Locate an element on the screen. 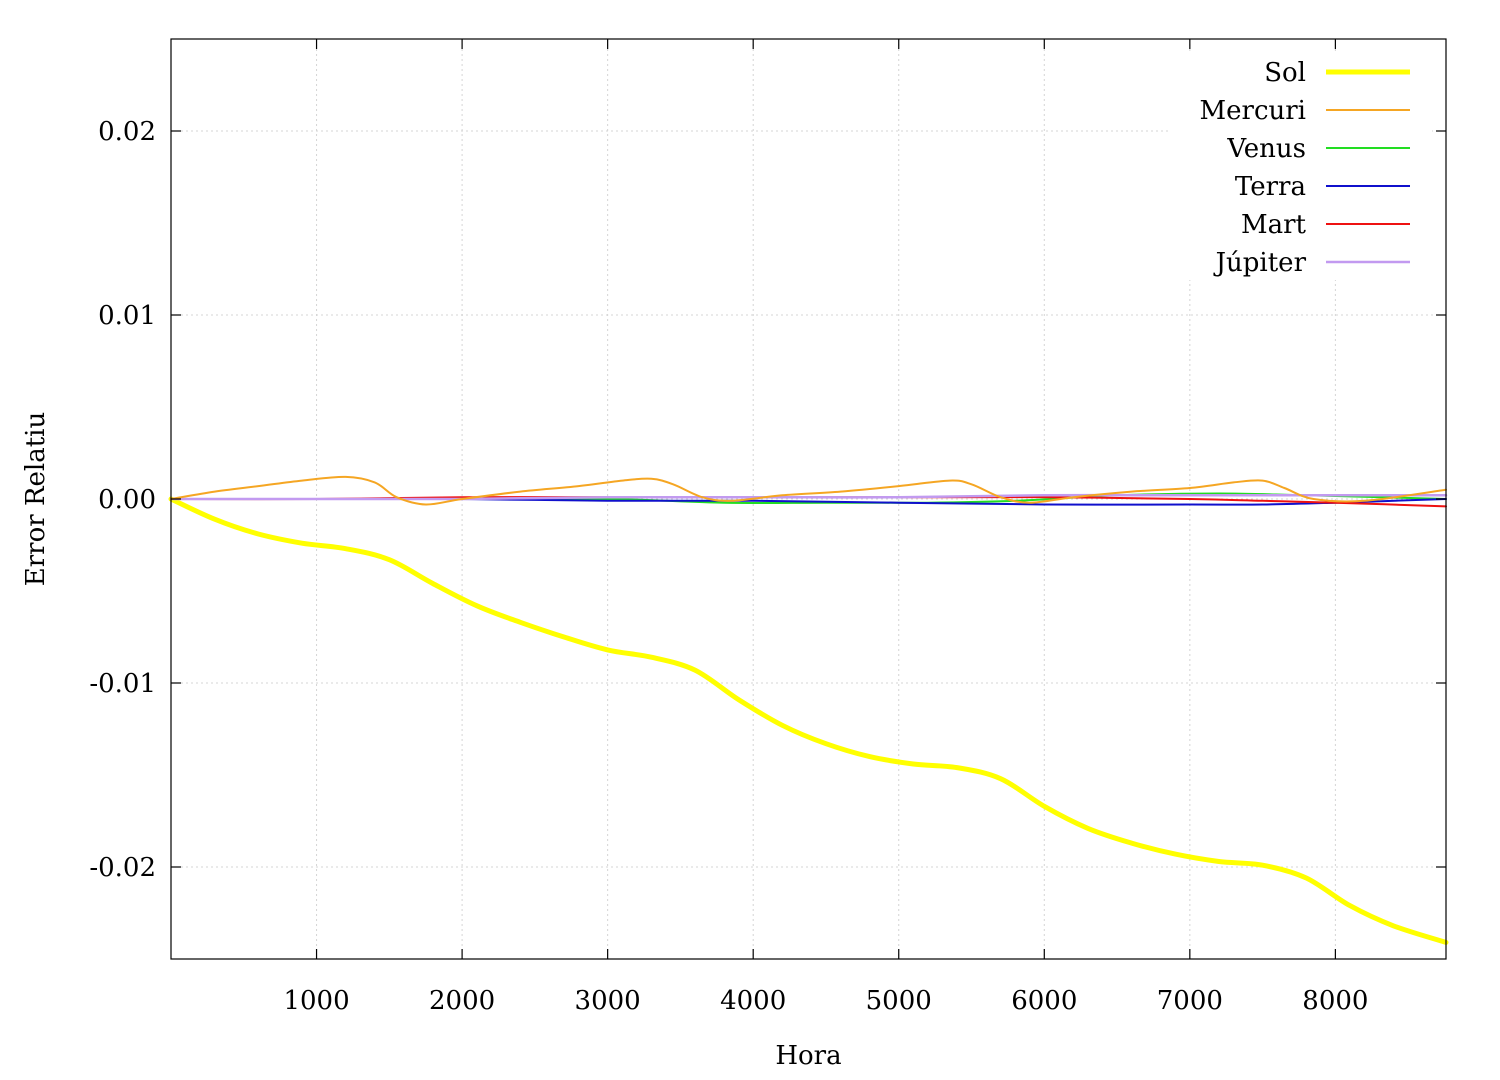 Image resolution: width=1500 pixels, height=1080 pixels. y-tick-label: 0.02 is located at coordinates (127, 132).